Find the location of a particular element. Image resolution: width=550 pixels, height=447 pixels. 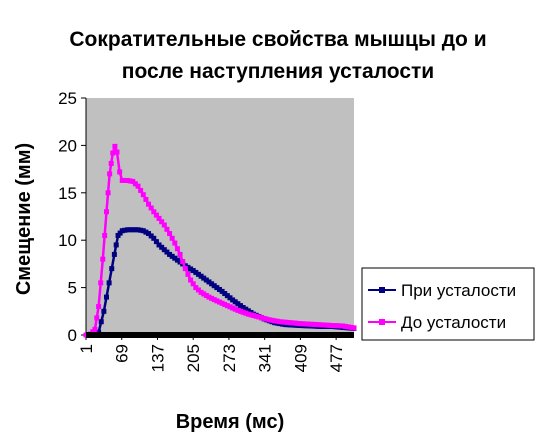

x-tick-label: 137 is located at coordinates (157, 358).